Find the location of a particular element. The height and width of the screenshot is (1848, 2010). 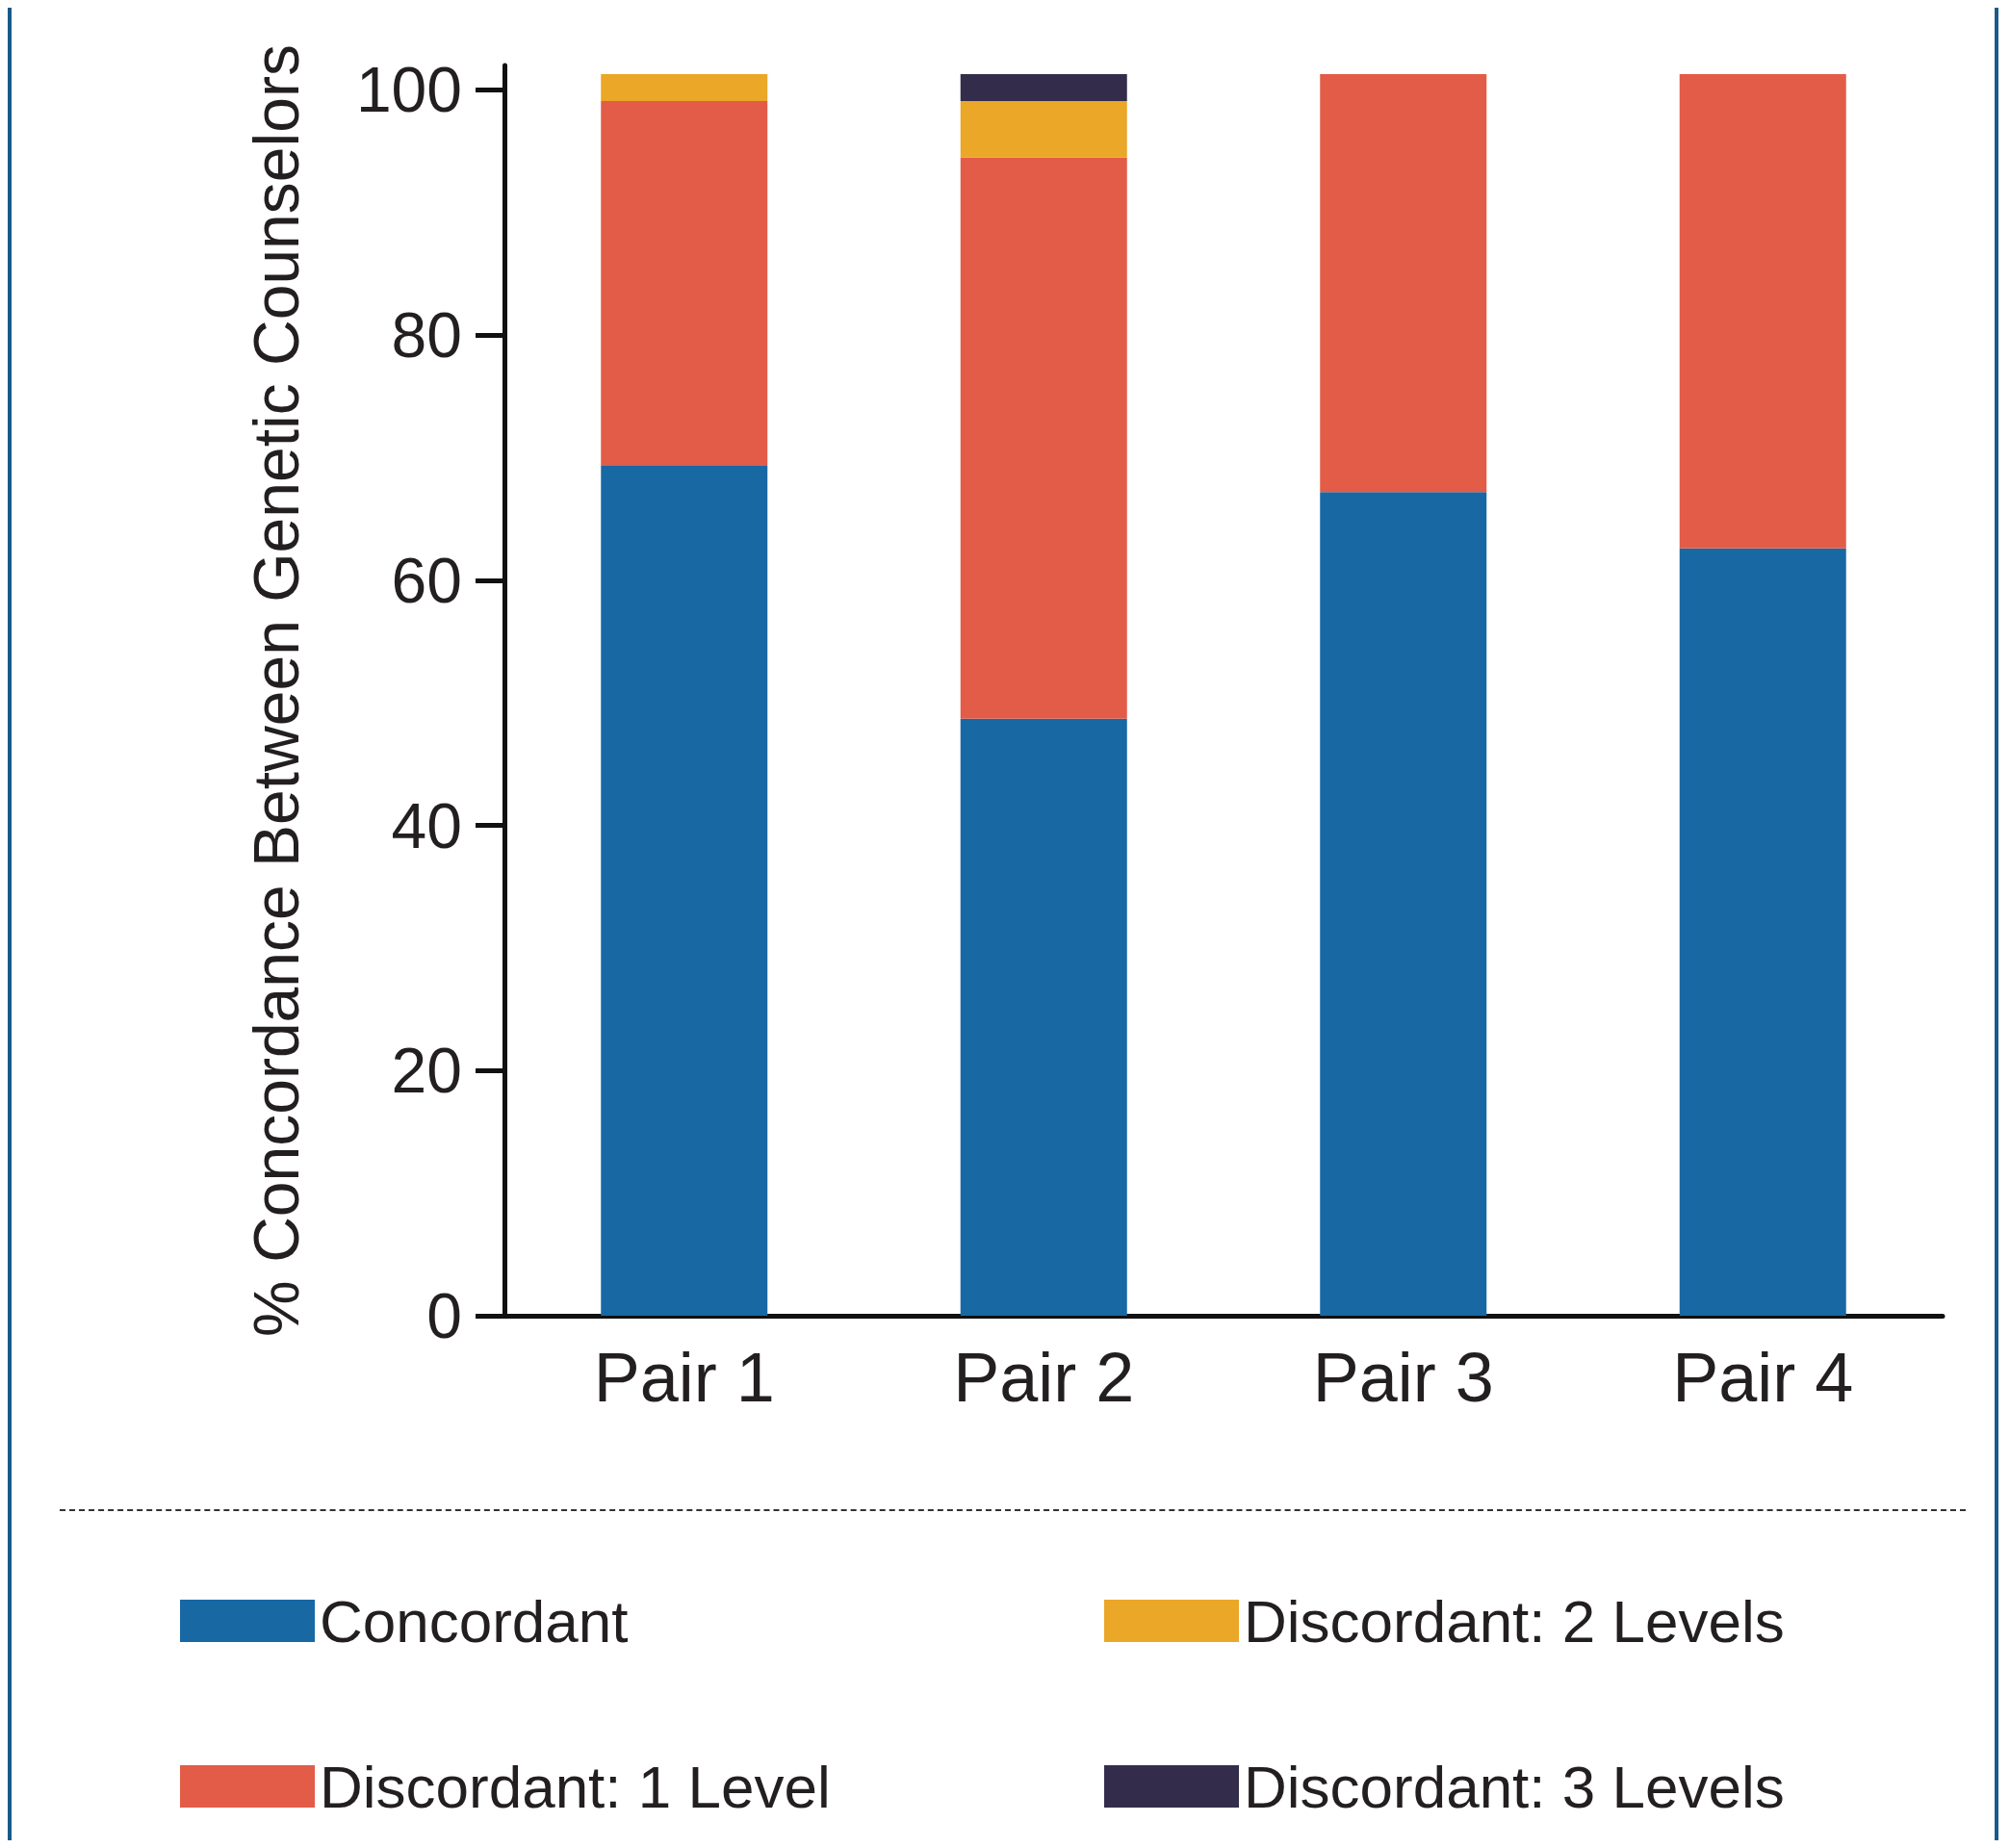

y-axis-title: % Concordance Between Genetic Counselors is located at coordinates (276, 690).